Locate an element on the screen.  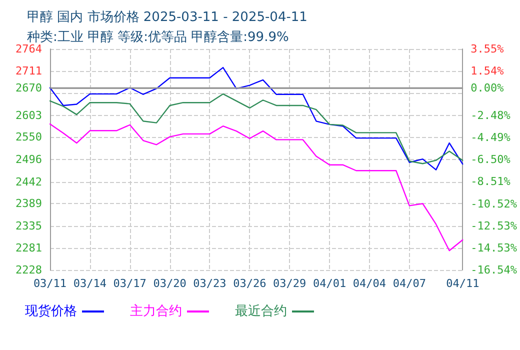
chart-title: 甲醇 国内 市场价格 2025-03-11 - 2025-04-11 is located at coordinates (167, 17).